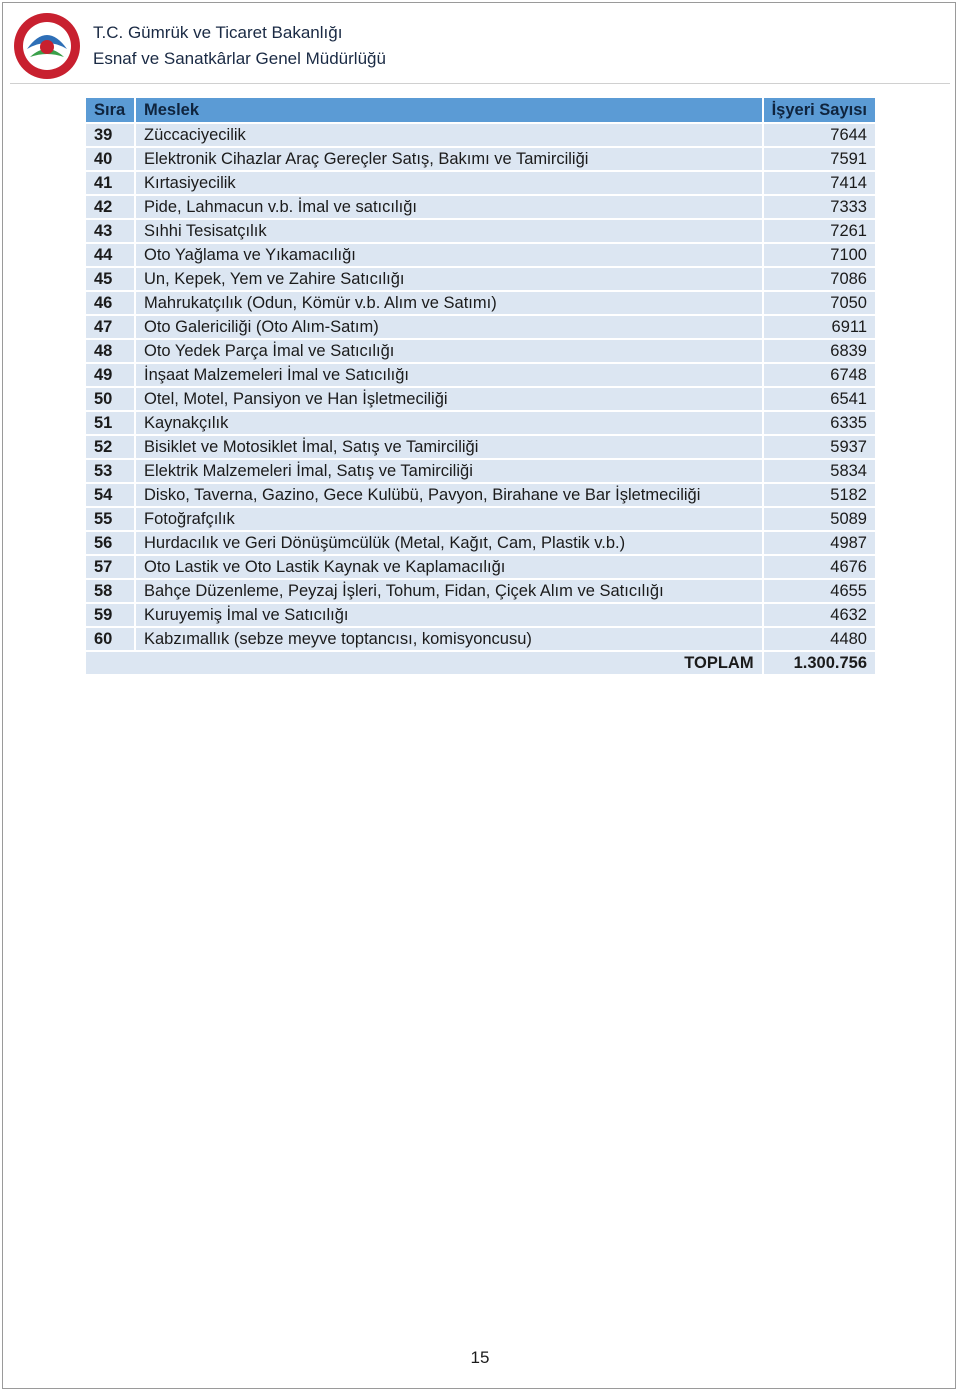 Image resolution: width=960 pixels, height=1393 pixels. Describe the element at coordinates (449, 279) in the screenshot. I see `occupation: Un, Kepek, Yem ve Zahire Satıcılığı` at that location.